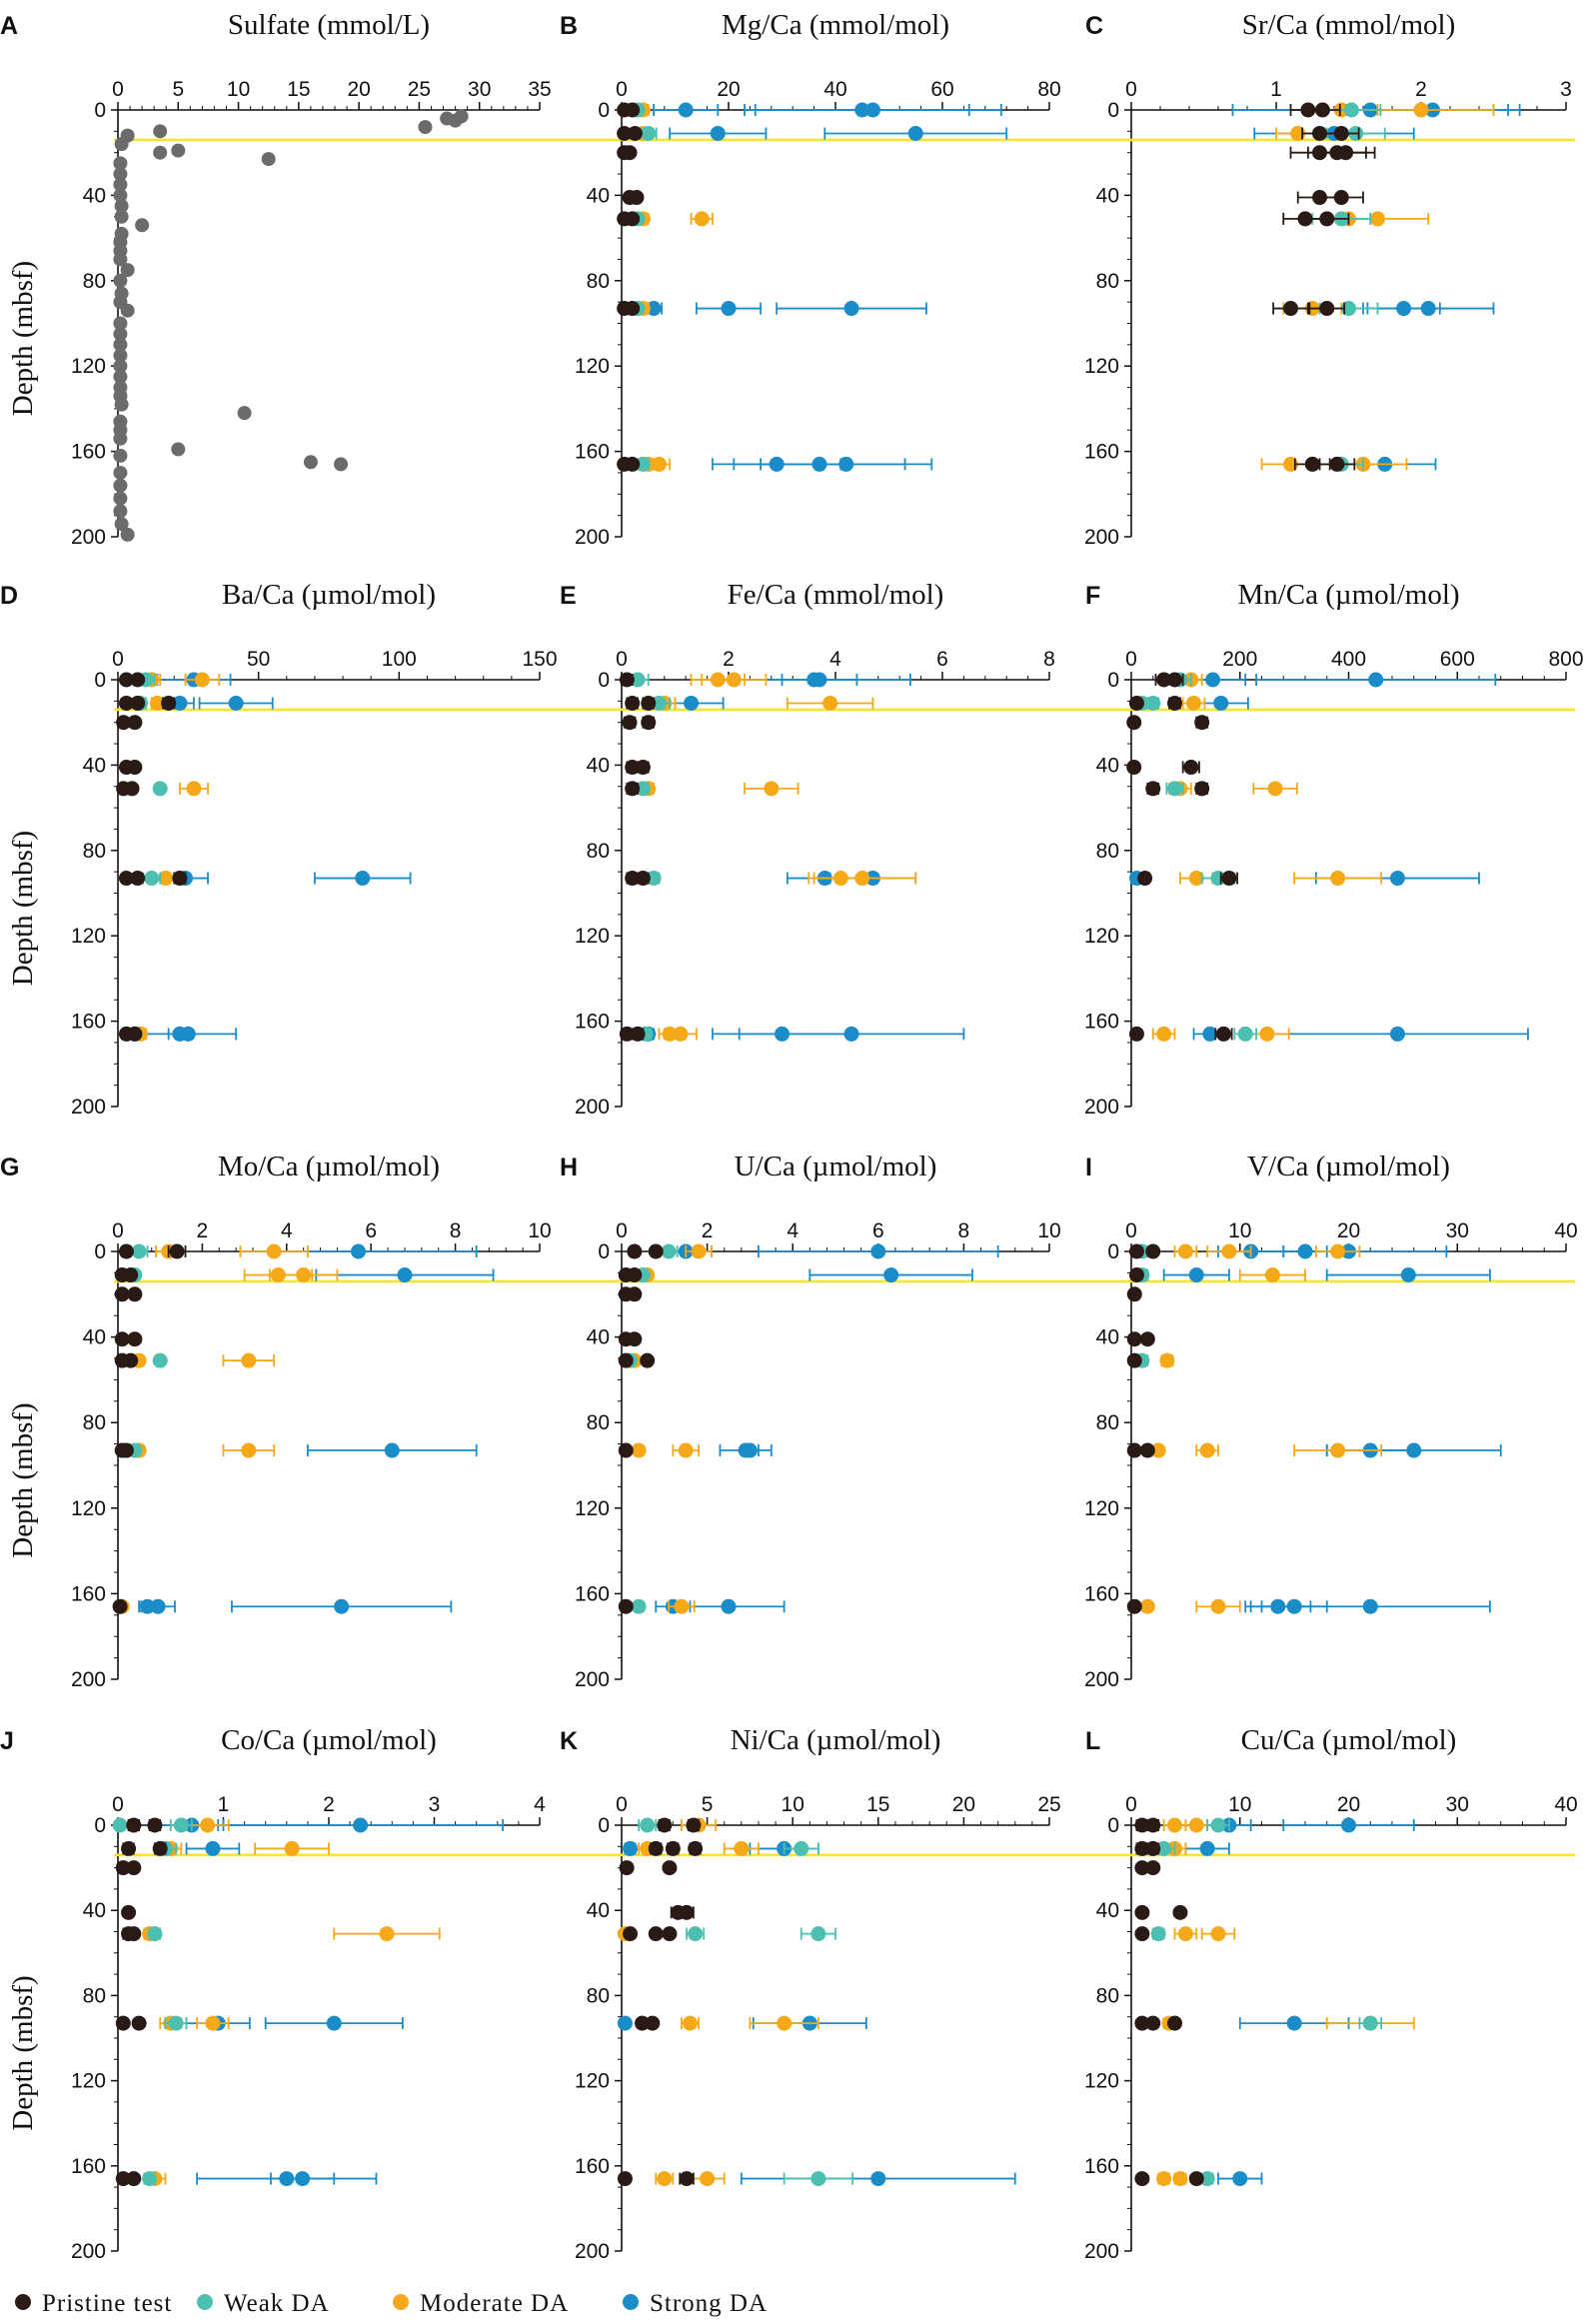 This screenshot has width=1593, height=2324. Describe the element at coordinates (569, 1167) in the screenshot. I see `panel-label: H` at that location.